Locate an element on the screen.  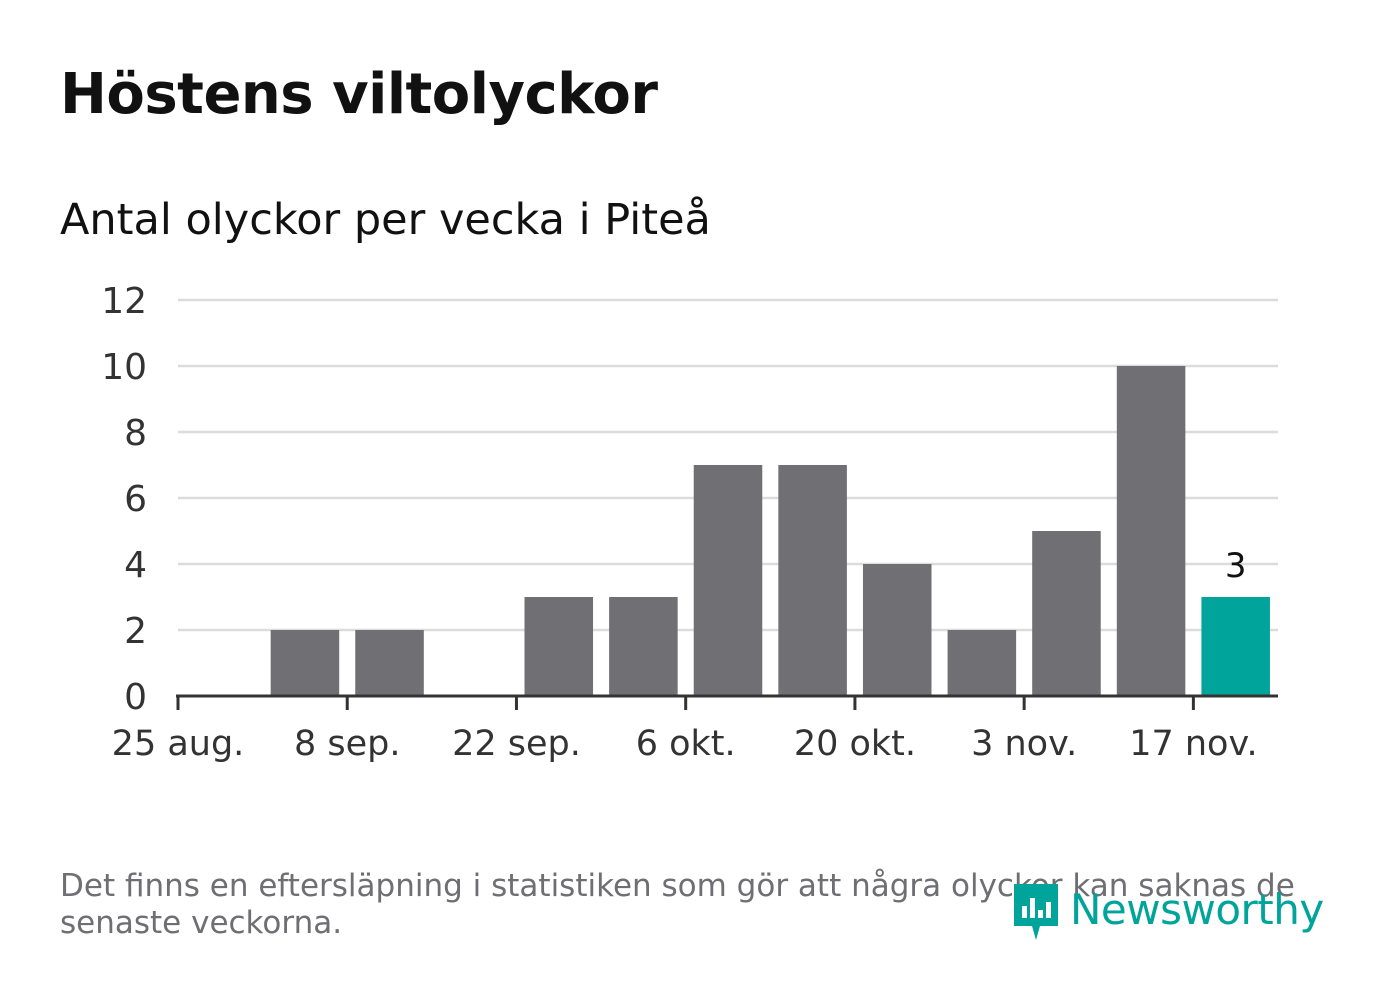
y-tick-label: 12 is located at coordinates (124, 301).